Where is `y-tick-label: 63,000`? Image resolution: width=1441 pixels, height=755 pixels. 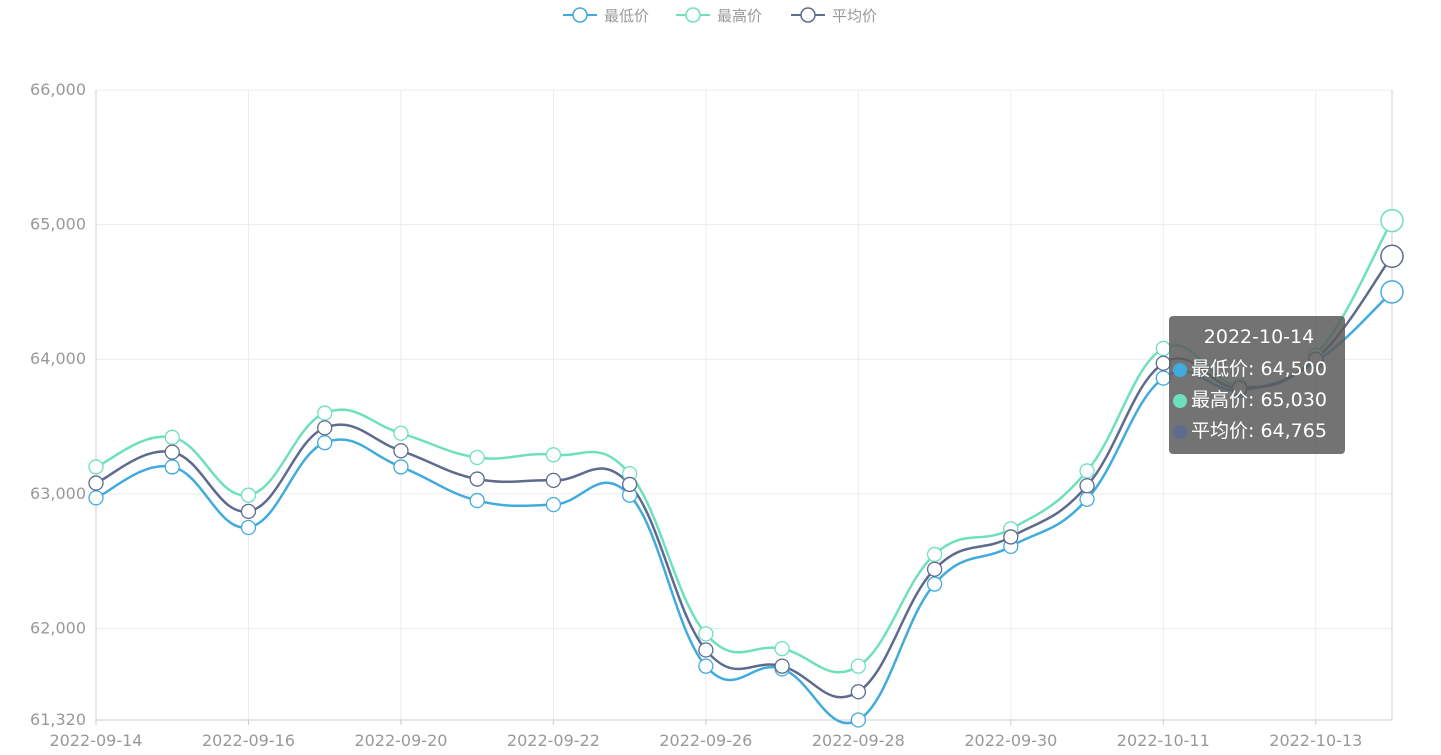 y-tick-label: 63,000 is located at coordinates (58, 493).